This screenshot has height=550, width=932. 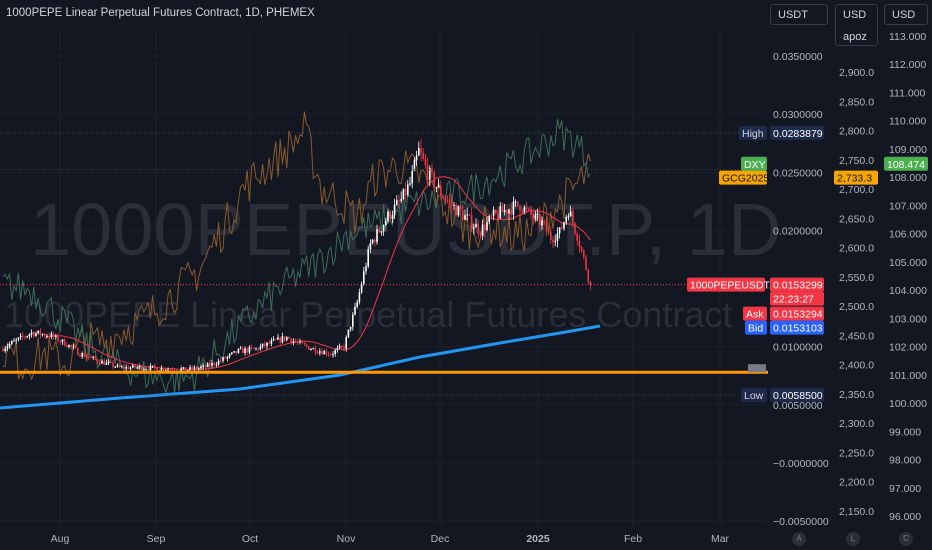 I want to click on support-handle, so click(x=757, y=368).